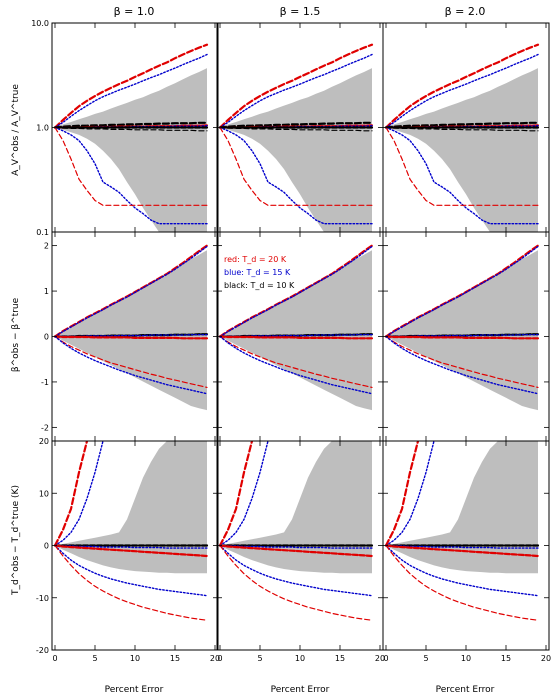  I want to click on row-y-label-beta-diff: β^obs − β^true, so click(16, 334).